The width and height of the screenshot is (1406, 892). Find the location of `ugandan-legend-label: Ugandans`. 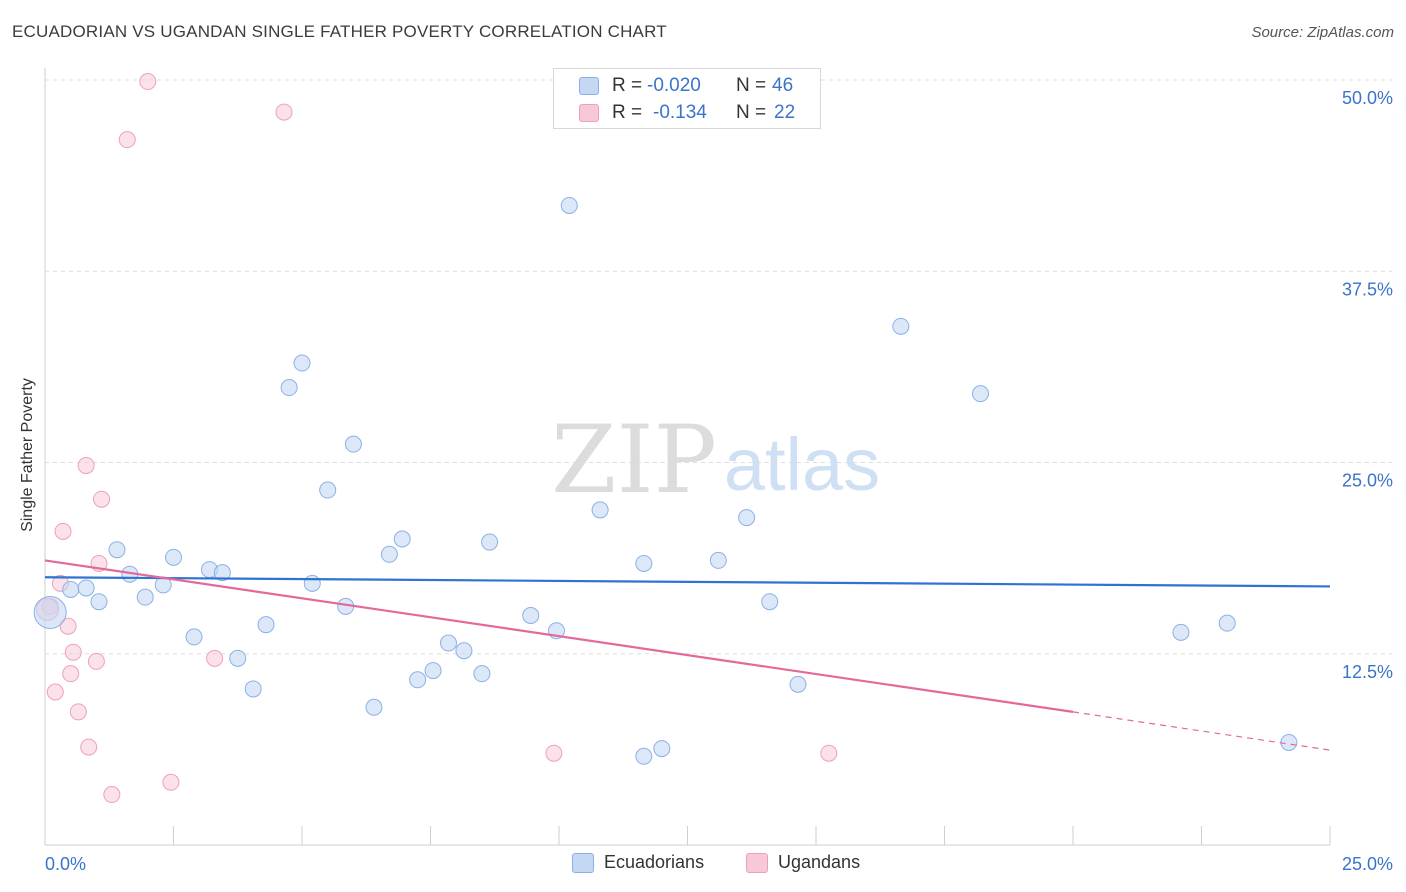

ugandan-legend-label: Ugandans is located at coordinates (819, 862).